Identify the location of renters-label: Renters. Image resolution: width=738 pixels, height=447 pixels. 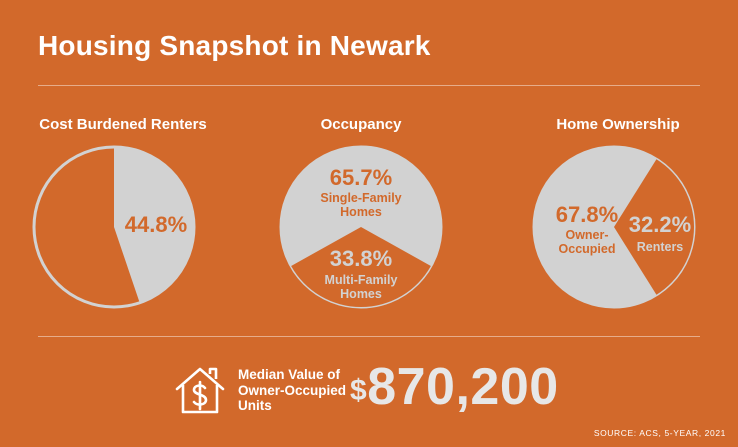
(660, 247).